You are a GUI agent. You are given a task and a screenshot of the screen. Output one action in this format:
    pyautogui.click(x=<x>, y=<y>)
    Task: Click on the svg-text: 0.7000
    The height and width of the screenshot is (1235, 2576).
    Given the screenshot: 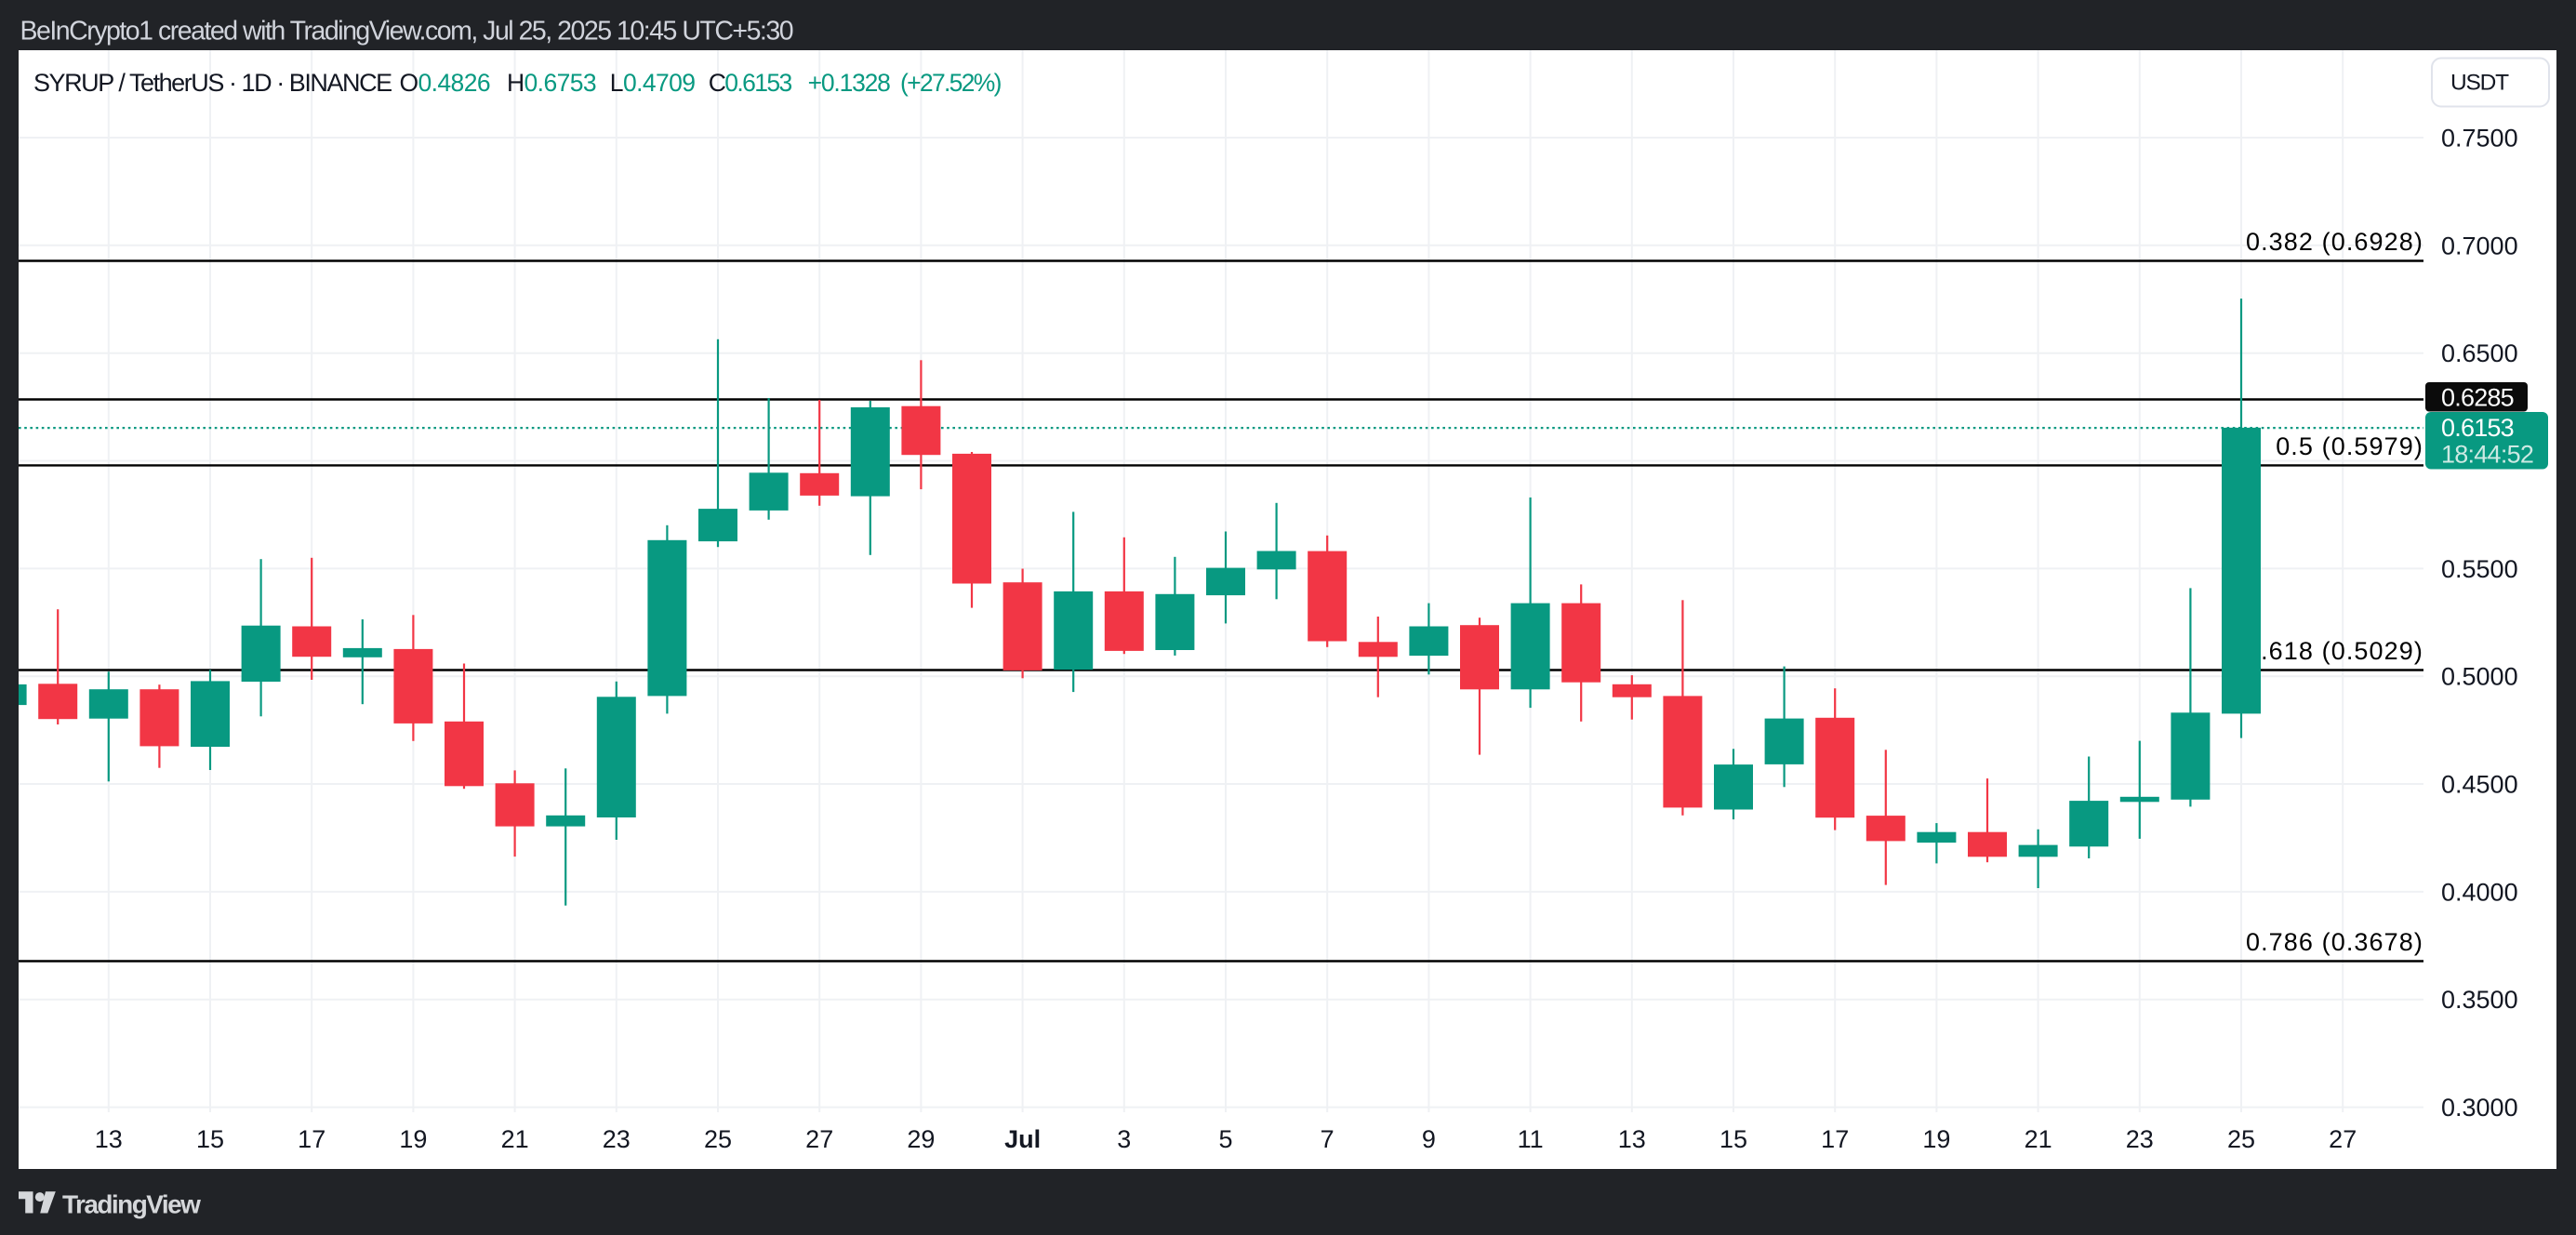 What is the action you would take?
    pyautogui.click(x=2479, y=246)
    